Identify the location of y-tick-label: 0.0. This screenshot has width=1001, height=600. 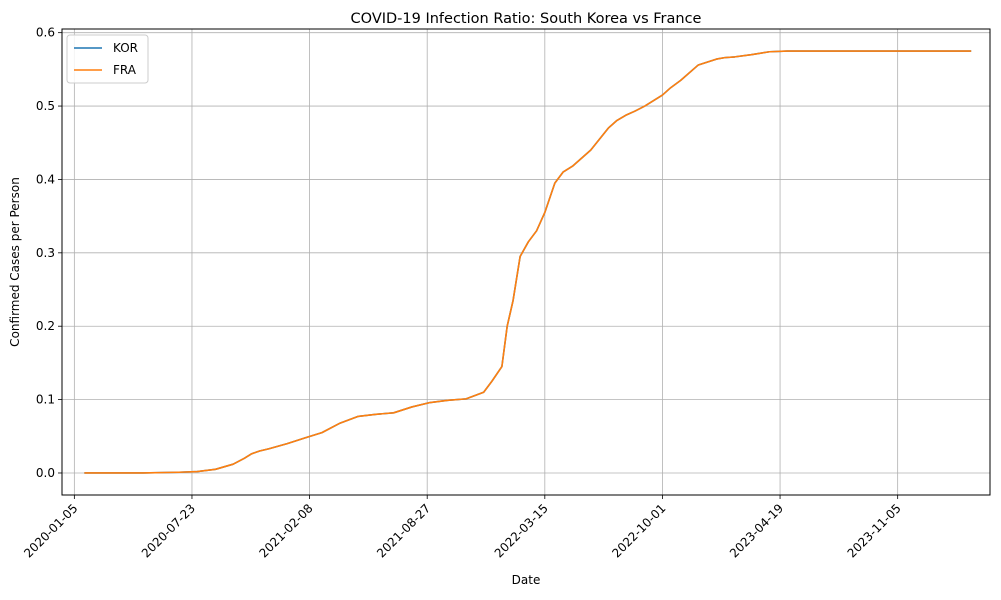
(45, 473).